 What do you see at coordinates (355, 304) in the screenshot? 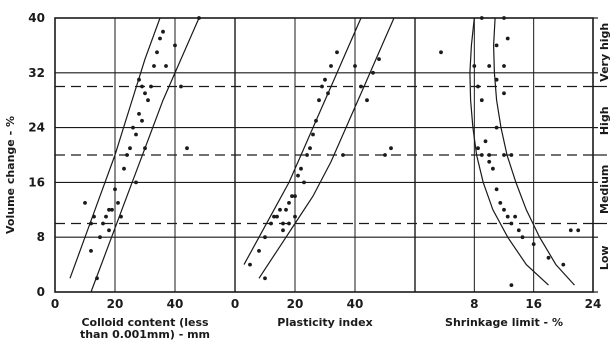
I see `panel-1-x-tick-label-2: 40` at bounding box center [355, 304].